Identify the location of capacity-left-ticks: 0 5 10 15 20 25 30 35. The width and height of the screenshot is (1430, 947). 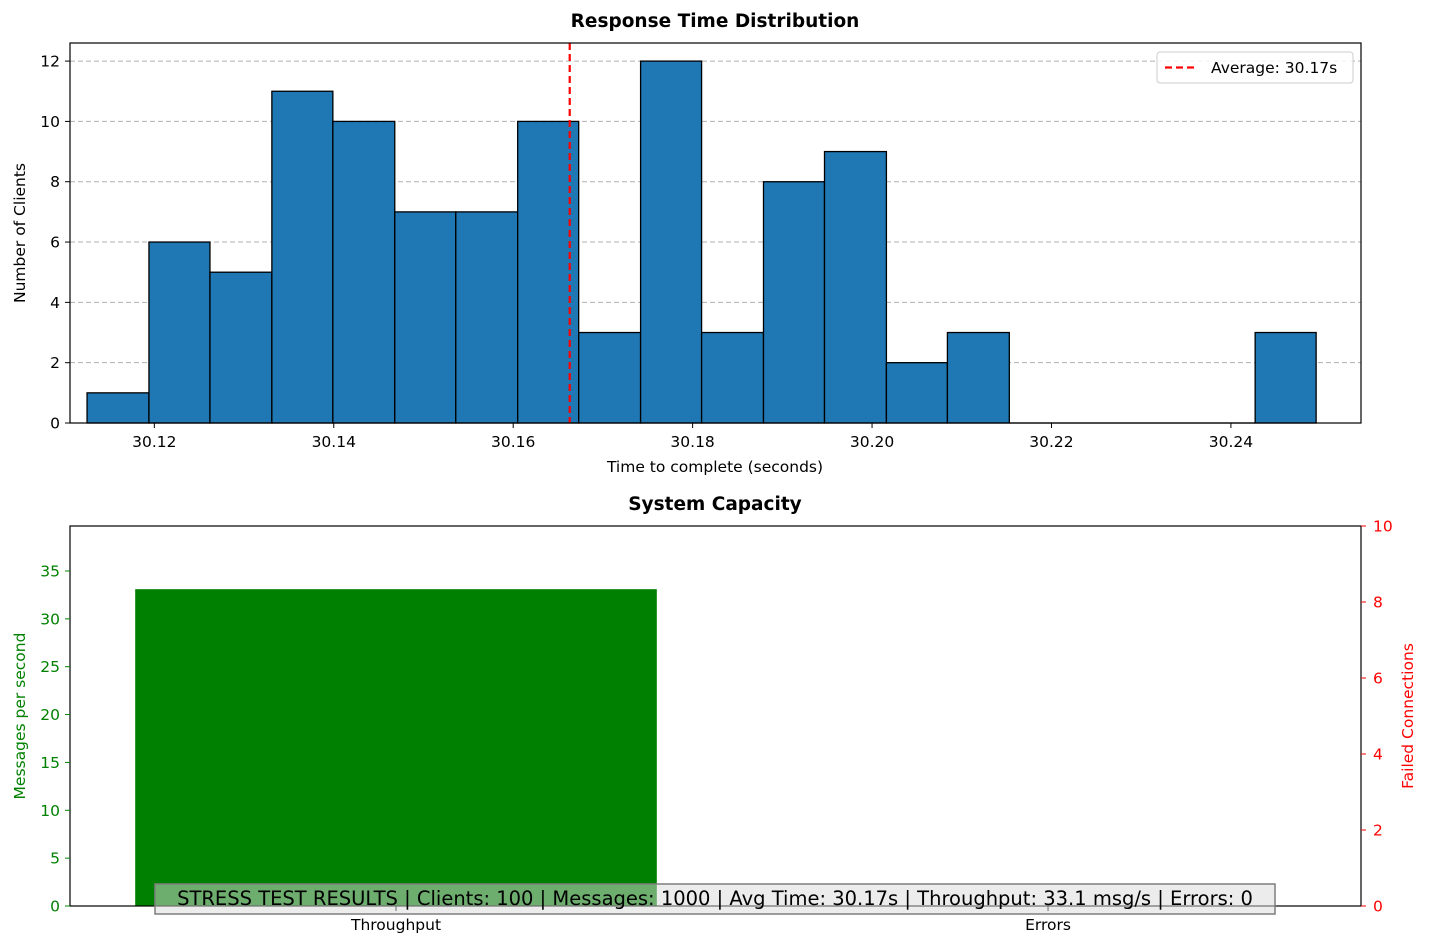
(55, 739).